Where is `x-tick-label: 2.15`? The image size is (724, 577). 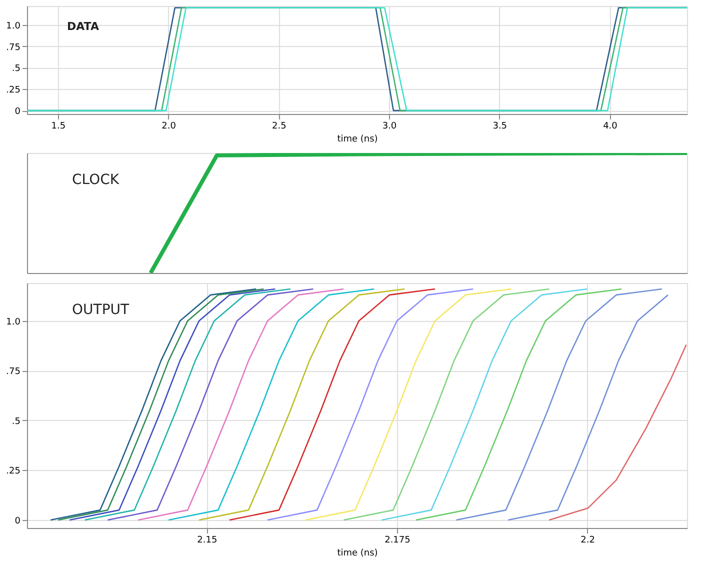 x-tick-label: 2.15 is located at coordinates (207, 541).